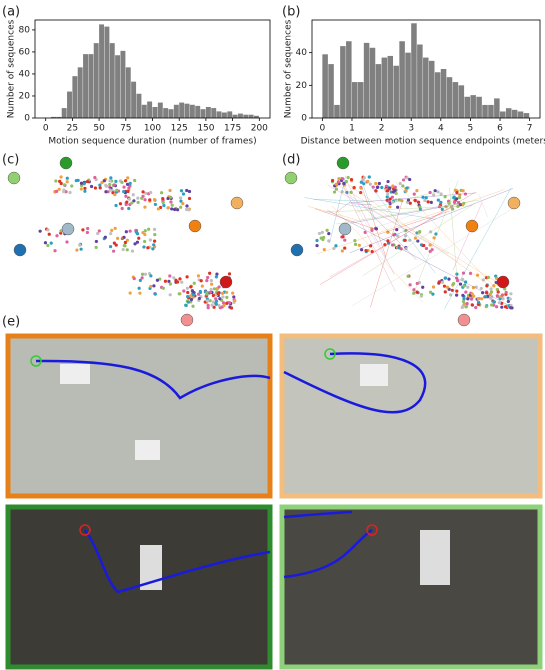  I want to click on y-axis-label: Number of sequences, so click(12, 68).